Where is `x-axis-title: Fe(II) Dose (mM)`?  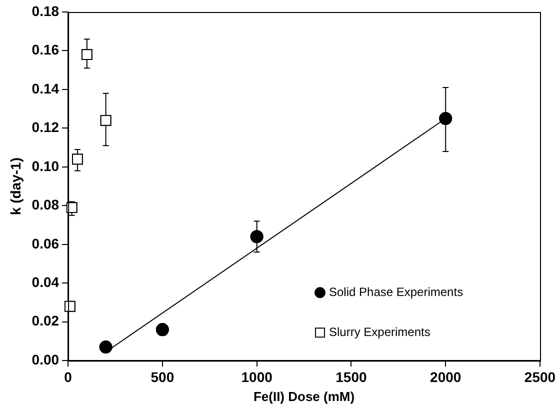
x-axis-title: Fe(II) Dose (mM) is located at coordinates (304, 396).